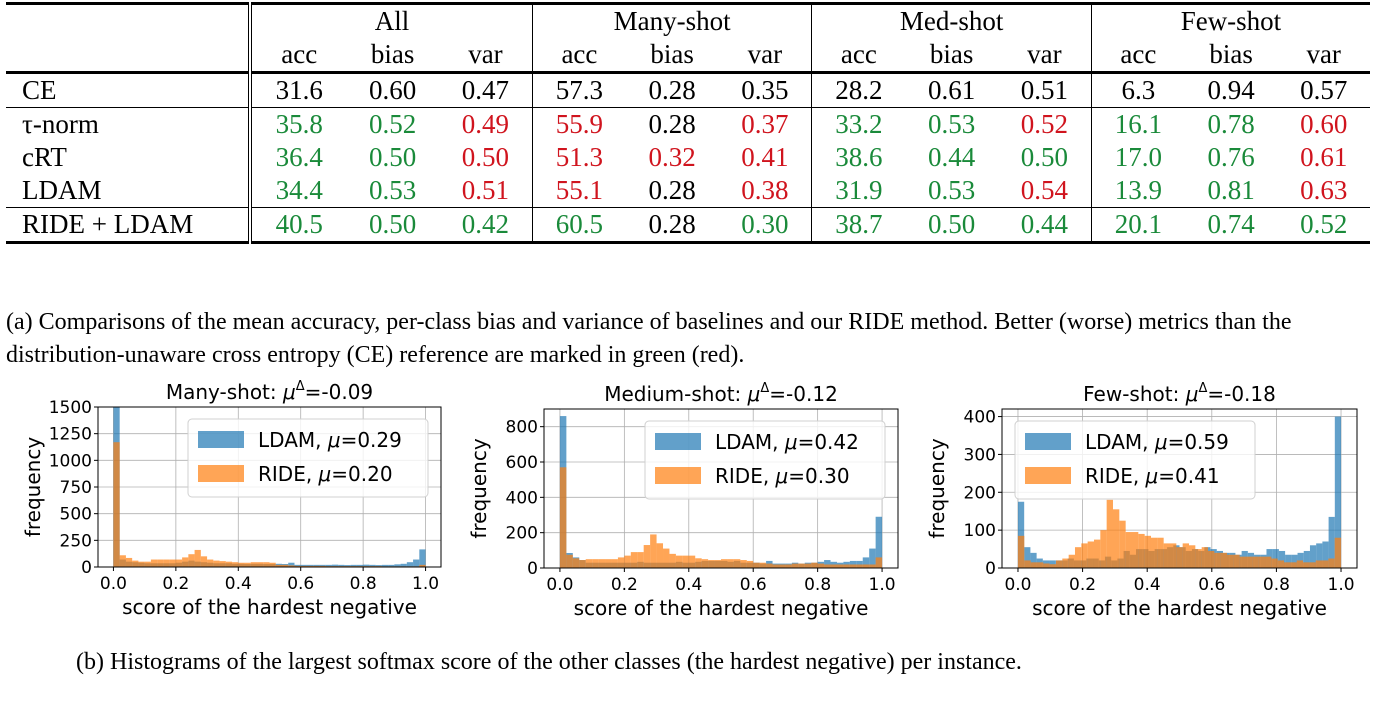 Image resolution: width=1377 pixels, height=714 pixels. Describe the element at coordinates (688, 20) in the screenshot. I see `table-group-header: All Many-shot Med-shot Few-shot` at that location.